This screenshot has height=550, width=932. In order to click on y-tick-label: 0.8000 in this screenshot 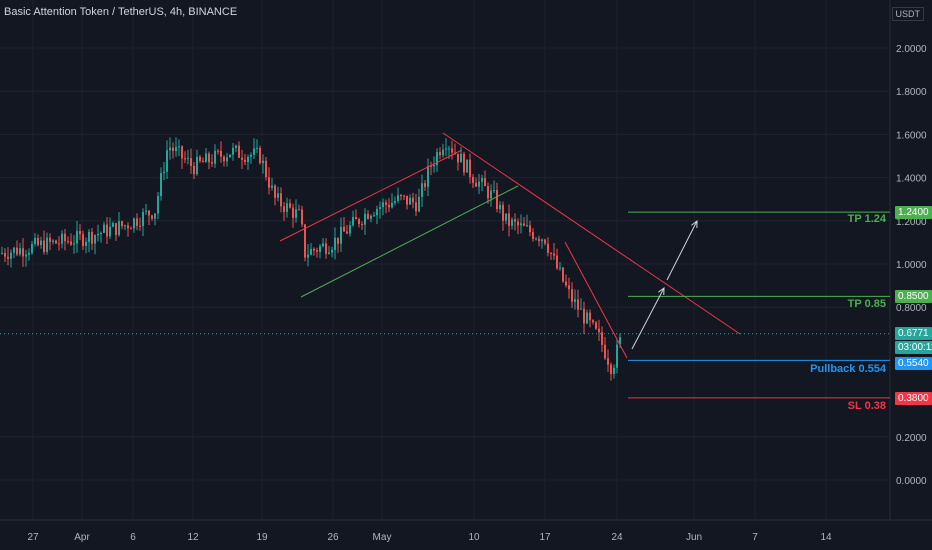, I will do `click(911, 308)`.